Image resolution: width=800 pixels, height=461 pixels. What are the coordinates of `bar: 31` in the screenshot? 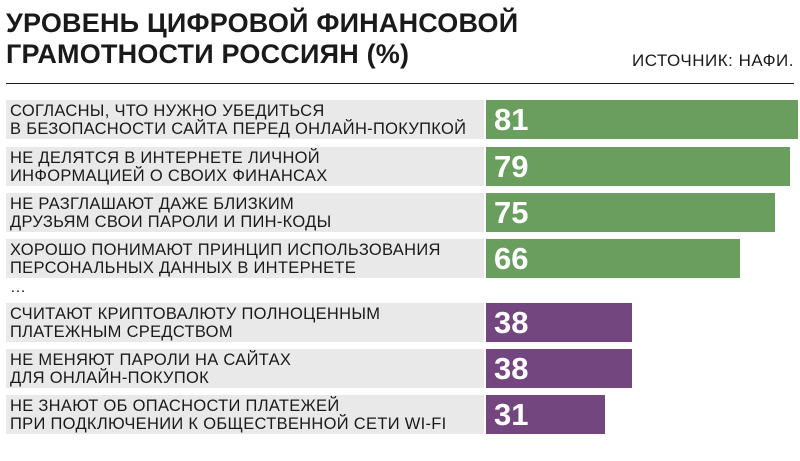 It's located at (545, 414).